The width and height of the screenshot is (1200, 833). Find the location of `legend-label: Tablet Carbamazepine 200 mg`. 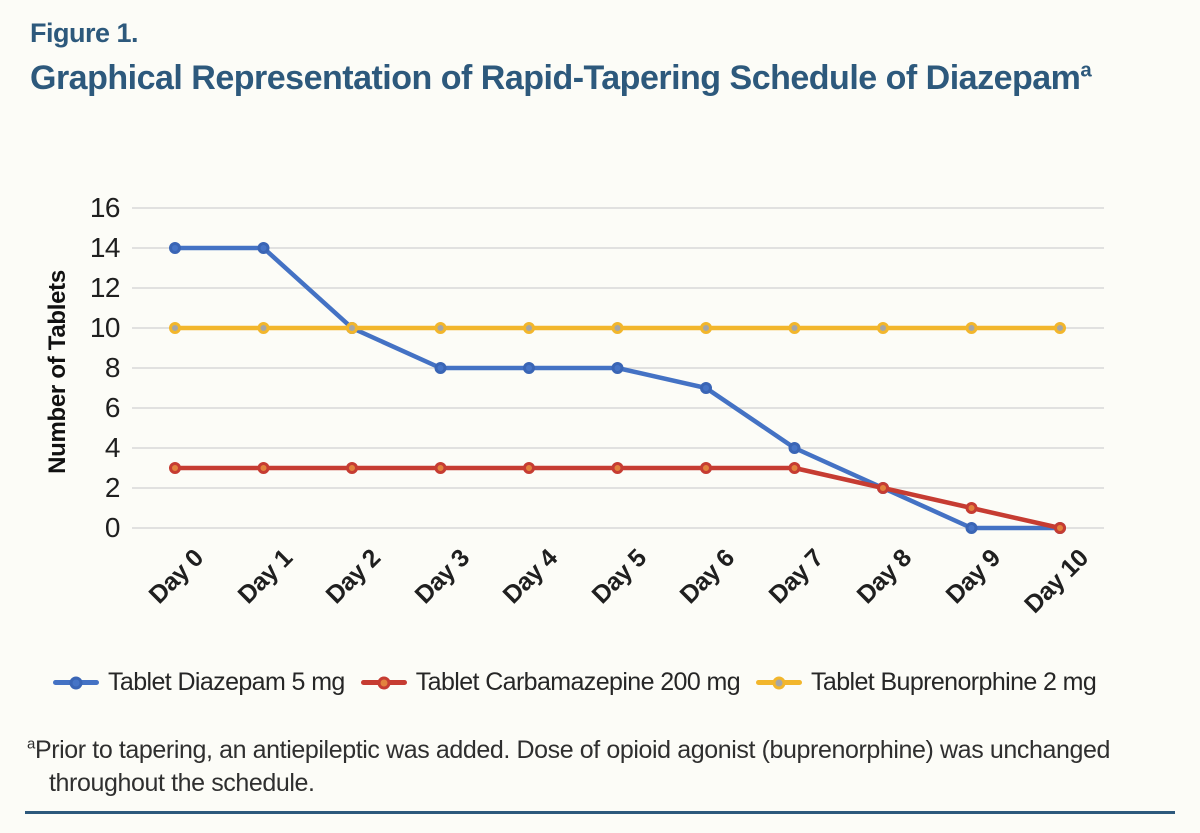

legend-label: Tablet Carbamazepine 200 mg is located at coordinates (578, 682).